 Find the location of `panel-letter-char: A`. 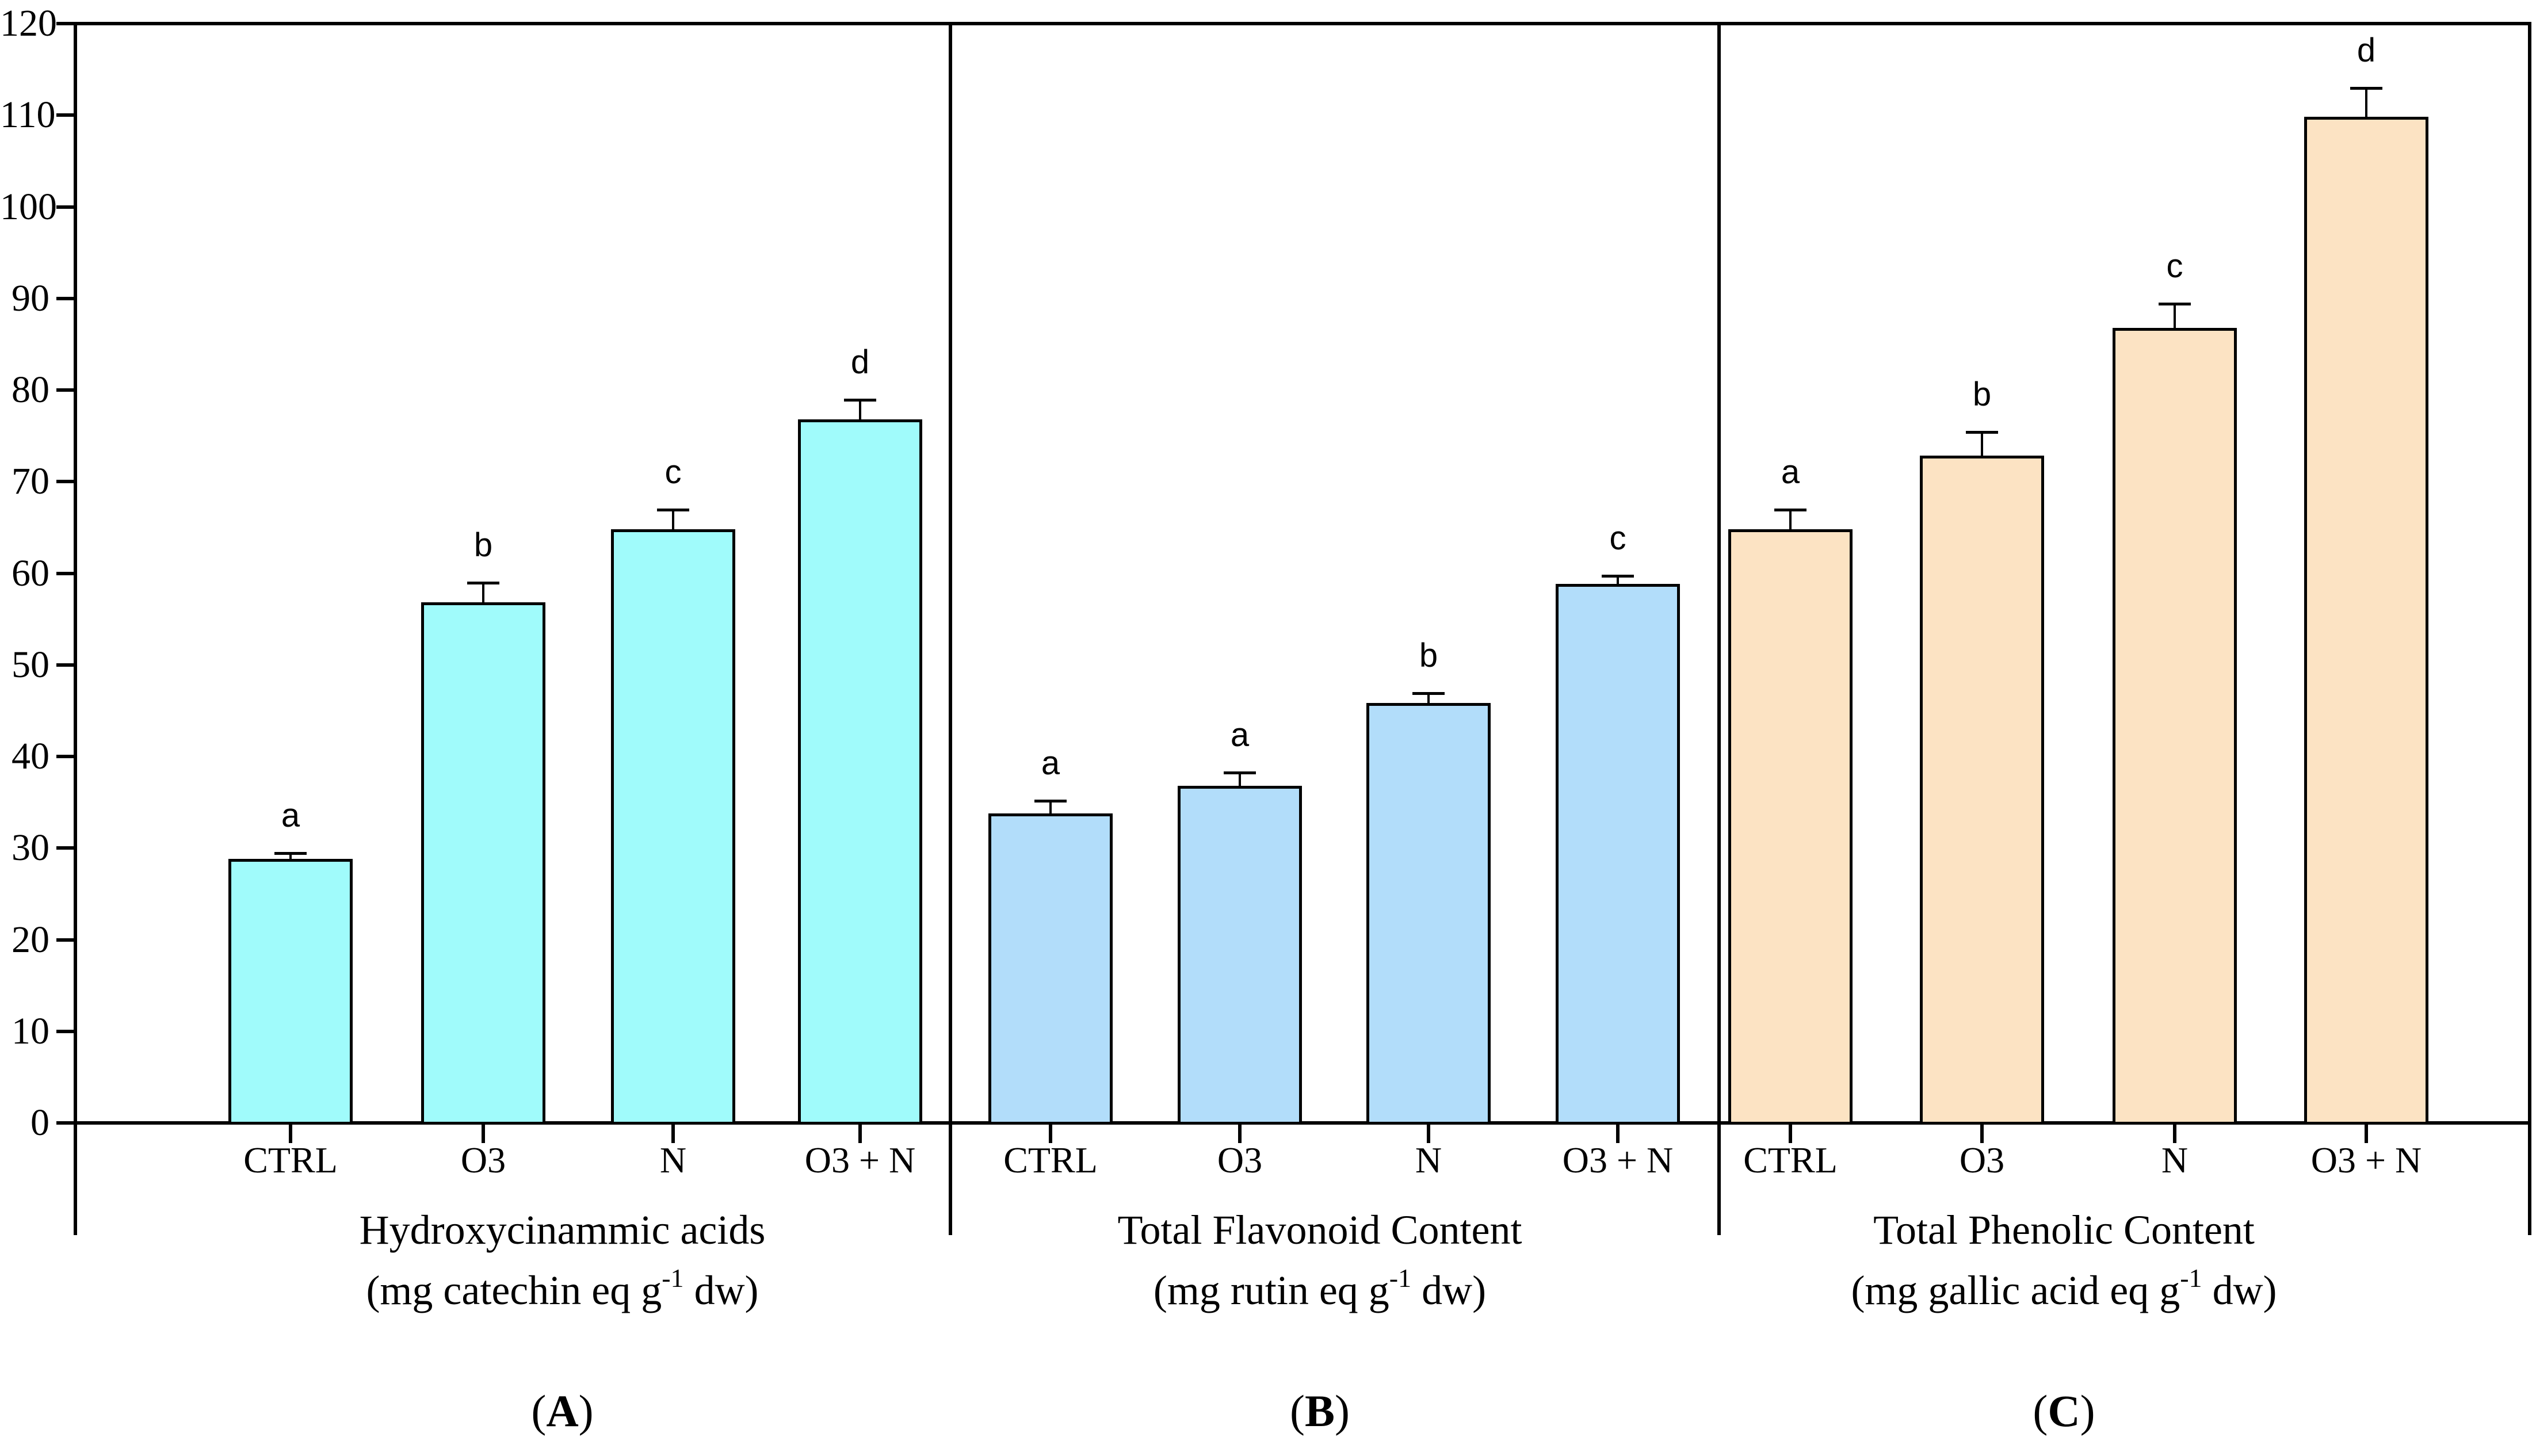

panel-letter-char: A is located at coordinates (562, 1411).